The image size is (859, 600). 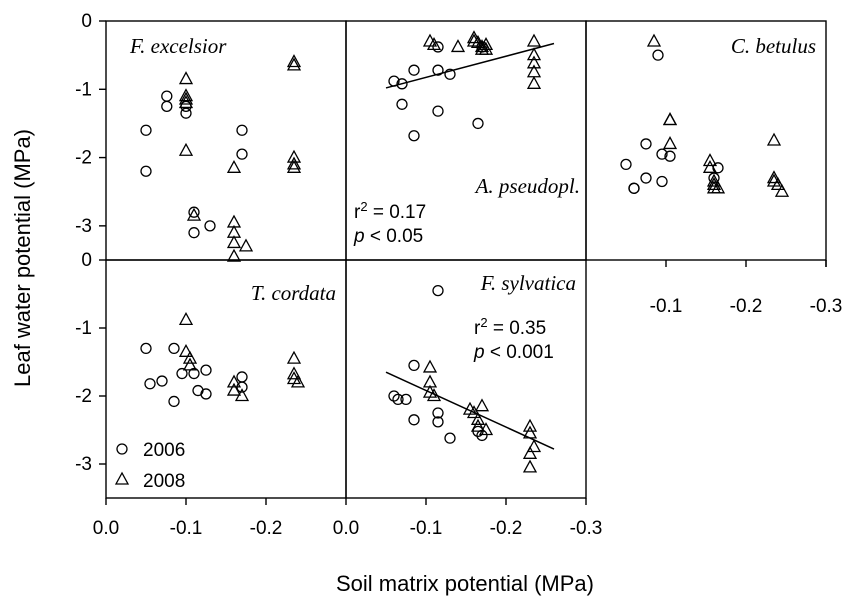 I want to click on x-tick-label-mid: 0.0, so click(x=346, y=528).